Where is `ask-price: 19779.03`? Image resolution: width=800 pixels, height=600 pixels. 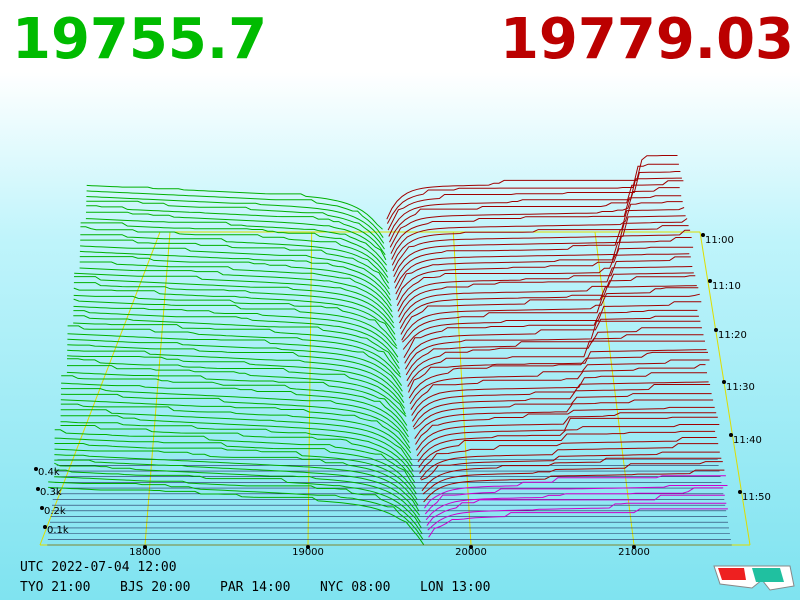
ask-price: 19779.03 is located at coordinates (646, 39).